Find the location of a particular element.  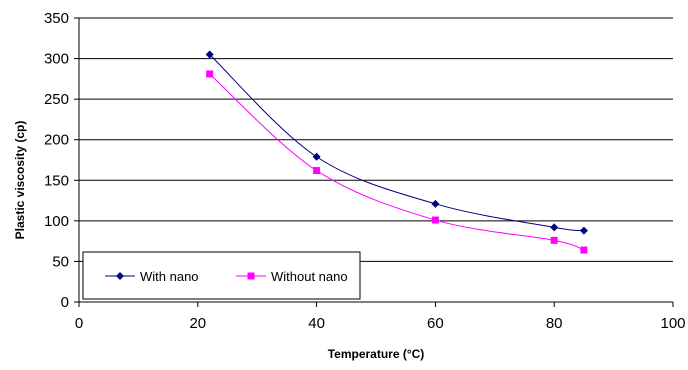

x-tick-label: 80 is located at coordinates (554, 323).